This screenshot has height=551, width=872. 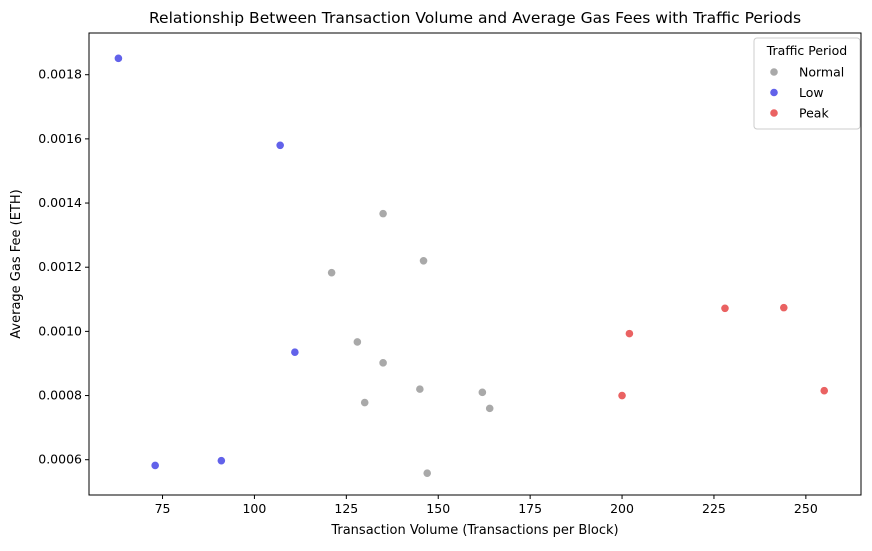 I want to click on x-tick-label: 200, so click(x=622, y=508).